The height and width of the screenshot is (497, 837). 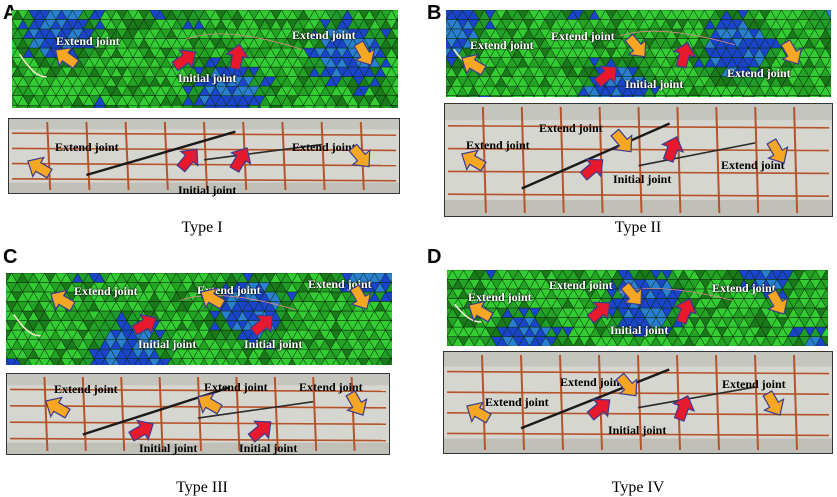 What do you see at coordinates (324, 35) in the screenshot?
I see `sim-a-extend-label-2: Extend joint` at bounding box center [324, 35].